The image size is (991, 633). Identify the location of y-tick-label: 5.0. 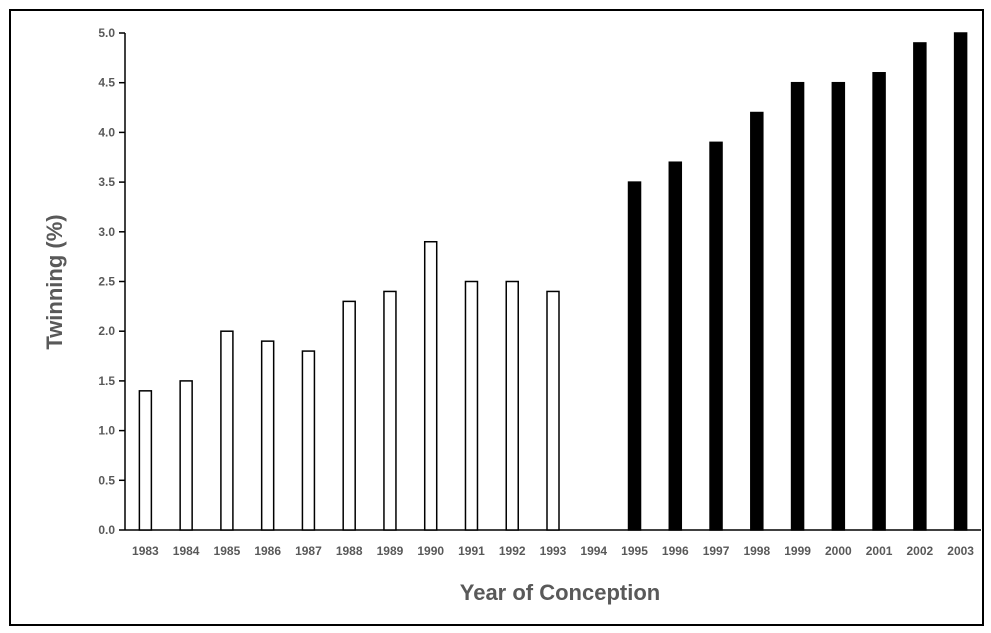
(106, 33).